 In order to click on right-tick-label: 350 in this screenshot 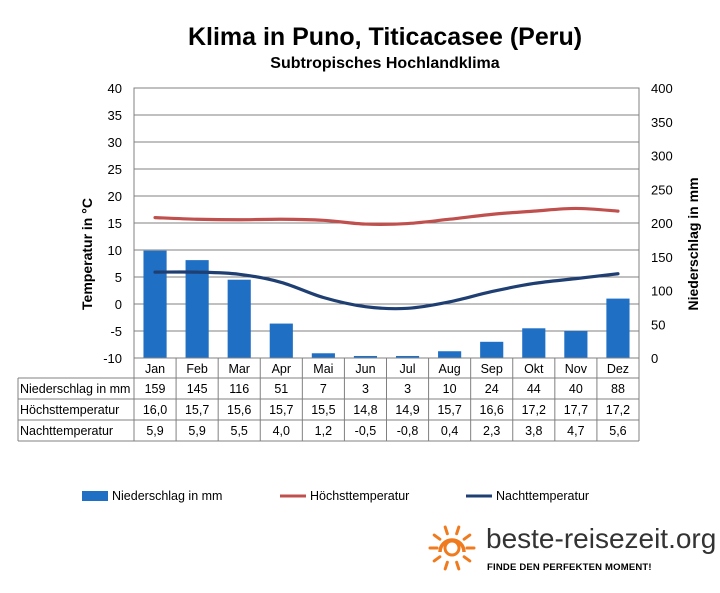, I will do `click(662, 122)`.